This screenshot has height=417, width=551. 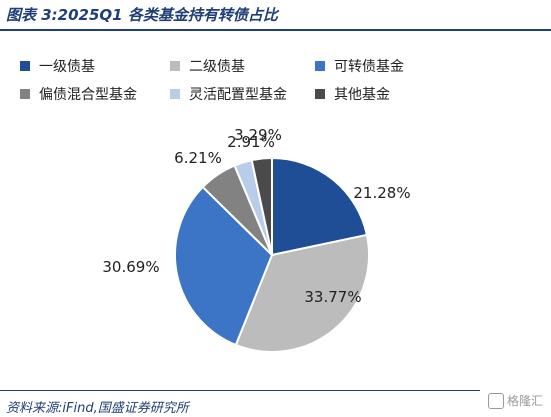 I want to click on legend-row-2: 偏债混合型基金 灵活配置型基金 其他基金, so click(x=280, y=94).